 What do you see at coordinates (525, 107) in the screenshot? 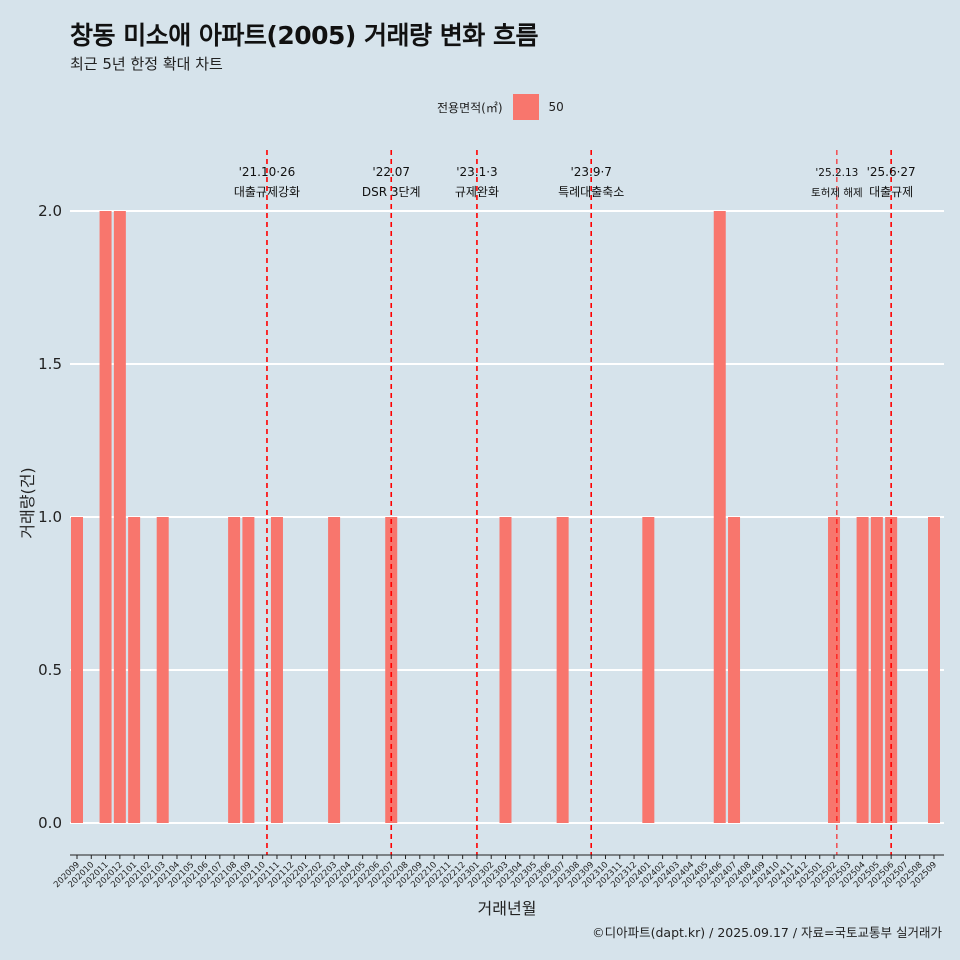
I see `legend-swatch` at bounding box center [525, 107].